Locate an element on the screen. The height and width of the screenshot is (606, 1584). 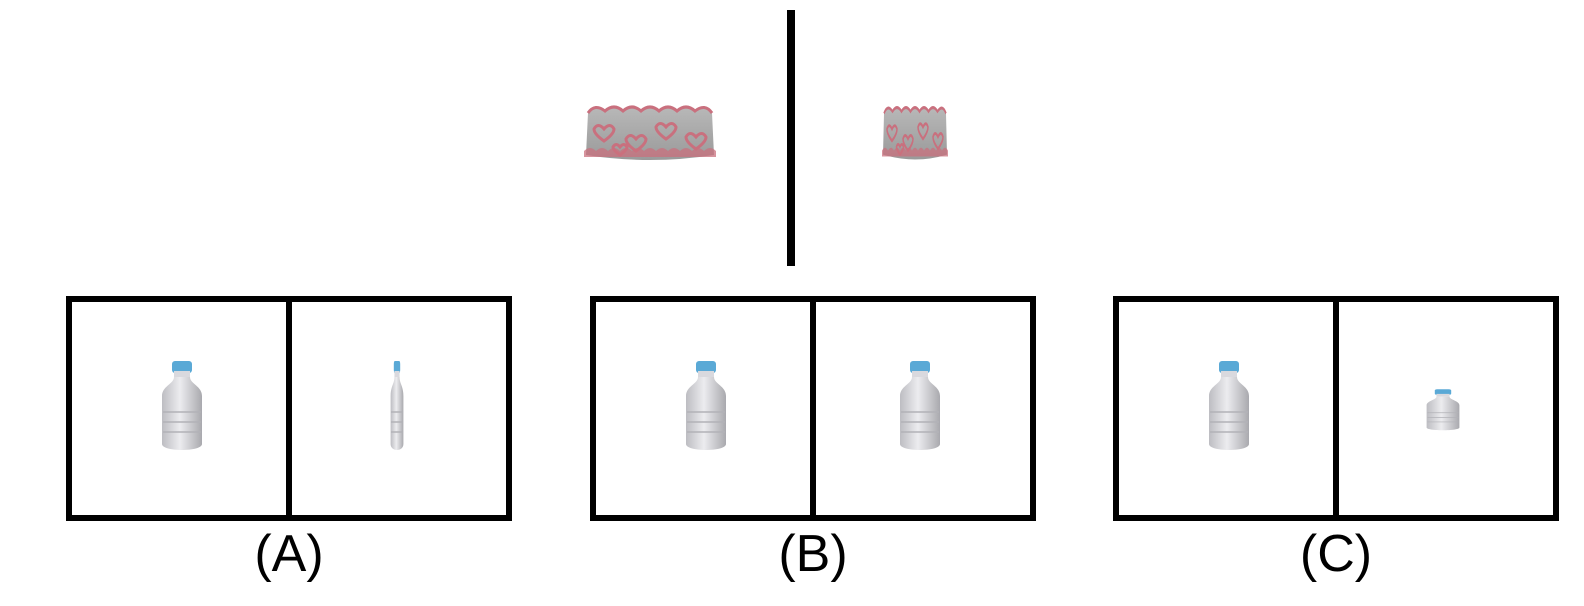
reference-divider is located at coordinates (791, 138).